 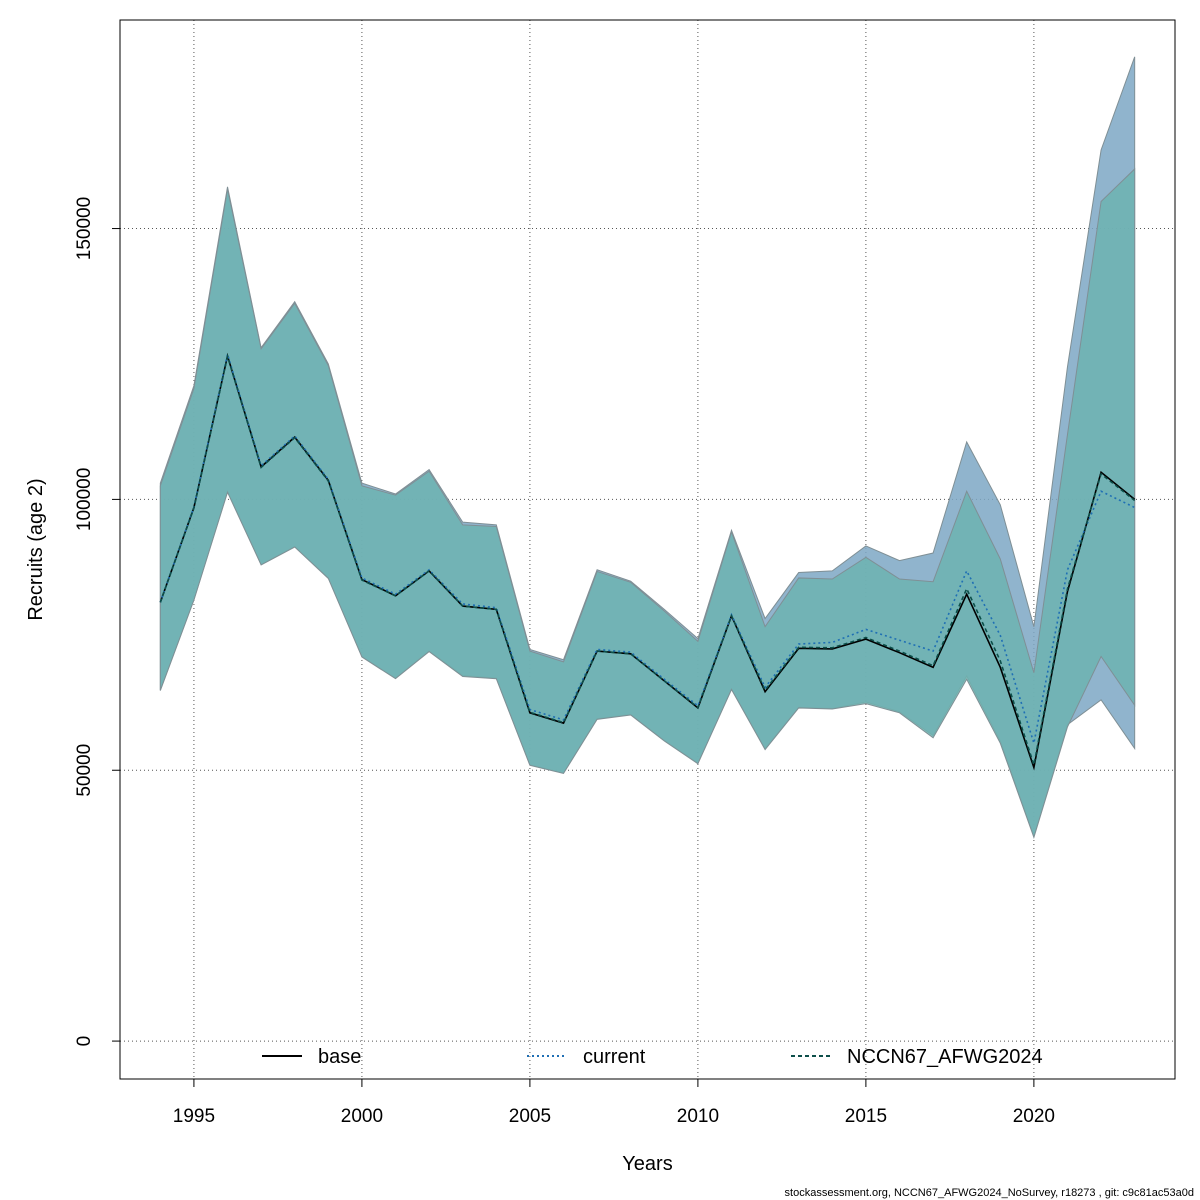 I want to click on x-tick-label: 2010, so click(x=698, y=1116).